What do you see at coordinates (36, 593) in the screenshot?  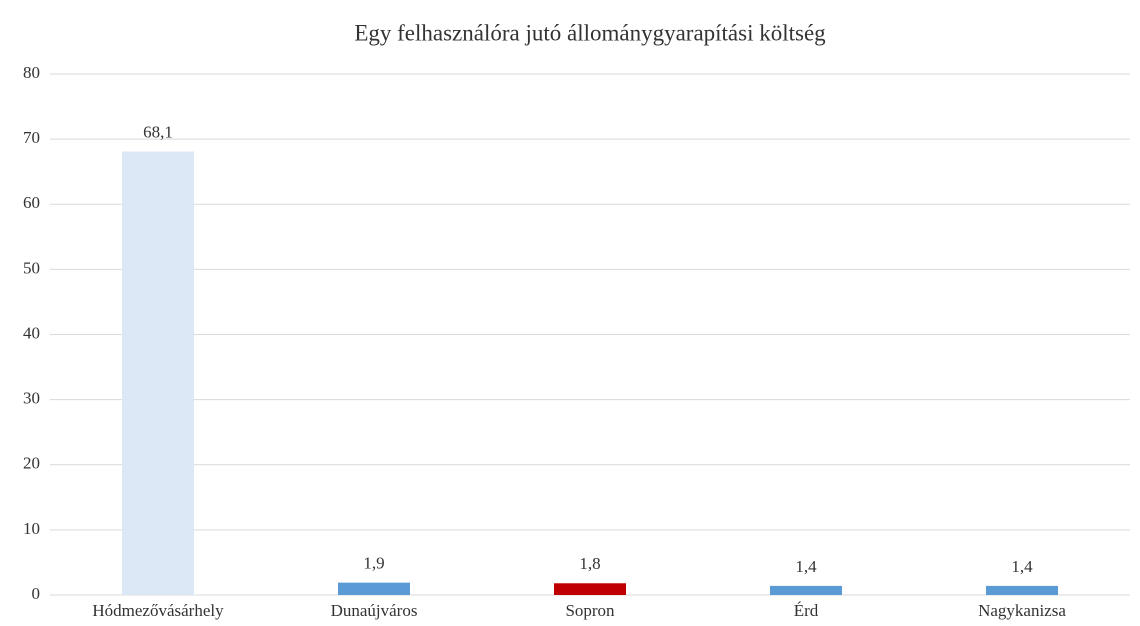 I see `y-tick-label: 0` at bounding box center [36, 593].